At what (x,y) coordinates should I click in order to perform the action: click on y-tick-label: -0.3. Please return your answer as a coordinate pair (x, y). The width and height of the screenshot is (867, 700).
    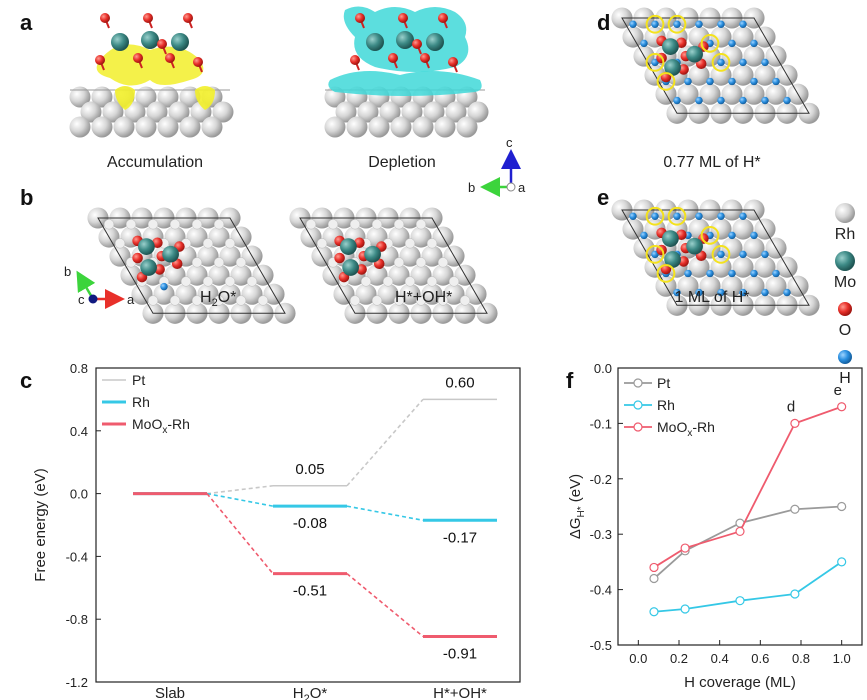
    Looking at the image, I should click on (601, 534).